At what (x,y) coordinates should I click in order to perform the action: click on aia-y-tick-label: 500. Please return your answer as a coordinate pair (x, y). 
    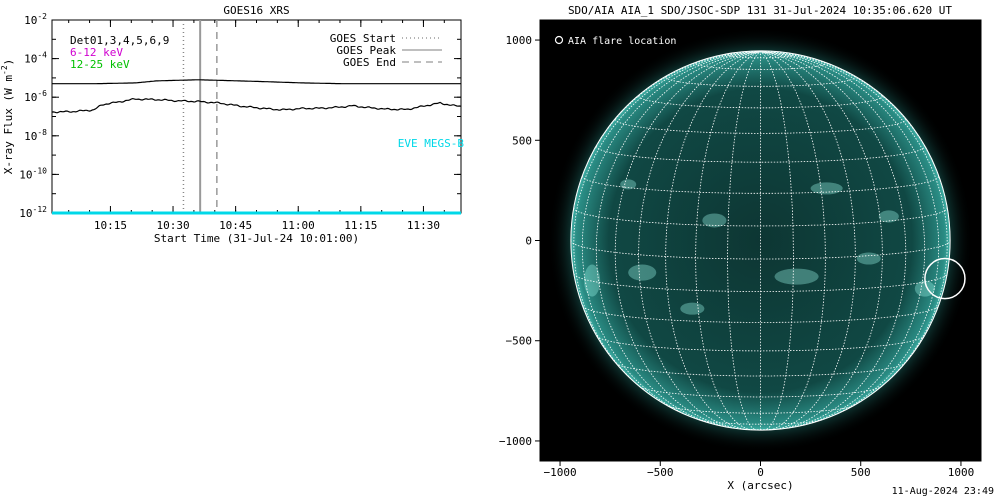
    Looking at the image, I should click on (522, 140).